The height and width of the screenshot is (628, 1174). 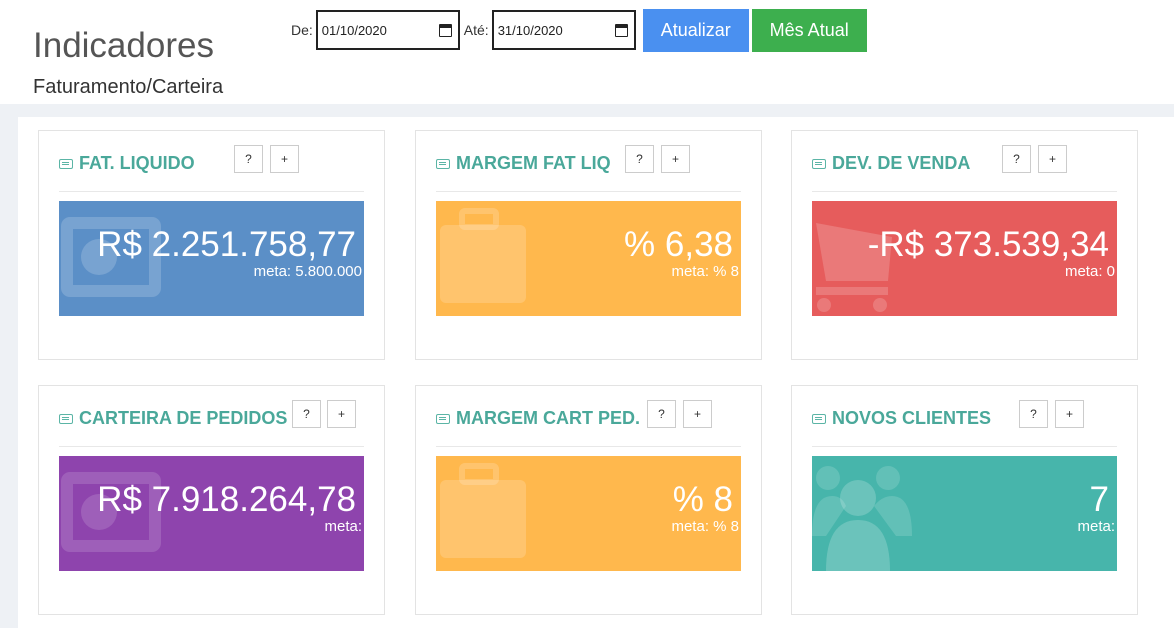 What do you see at coordinates (862, 518) in the screenshot?
I see `users-icon` at bounding box center [862, 518].